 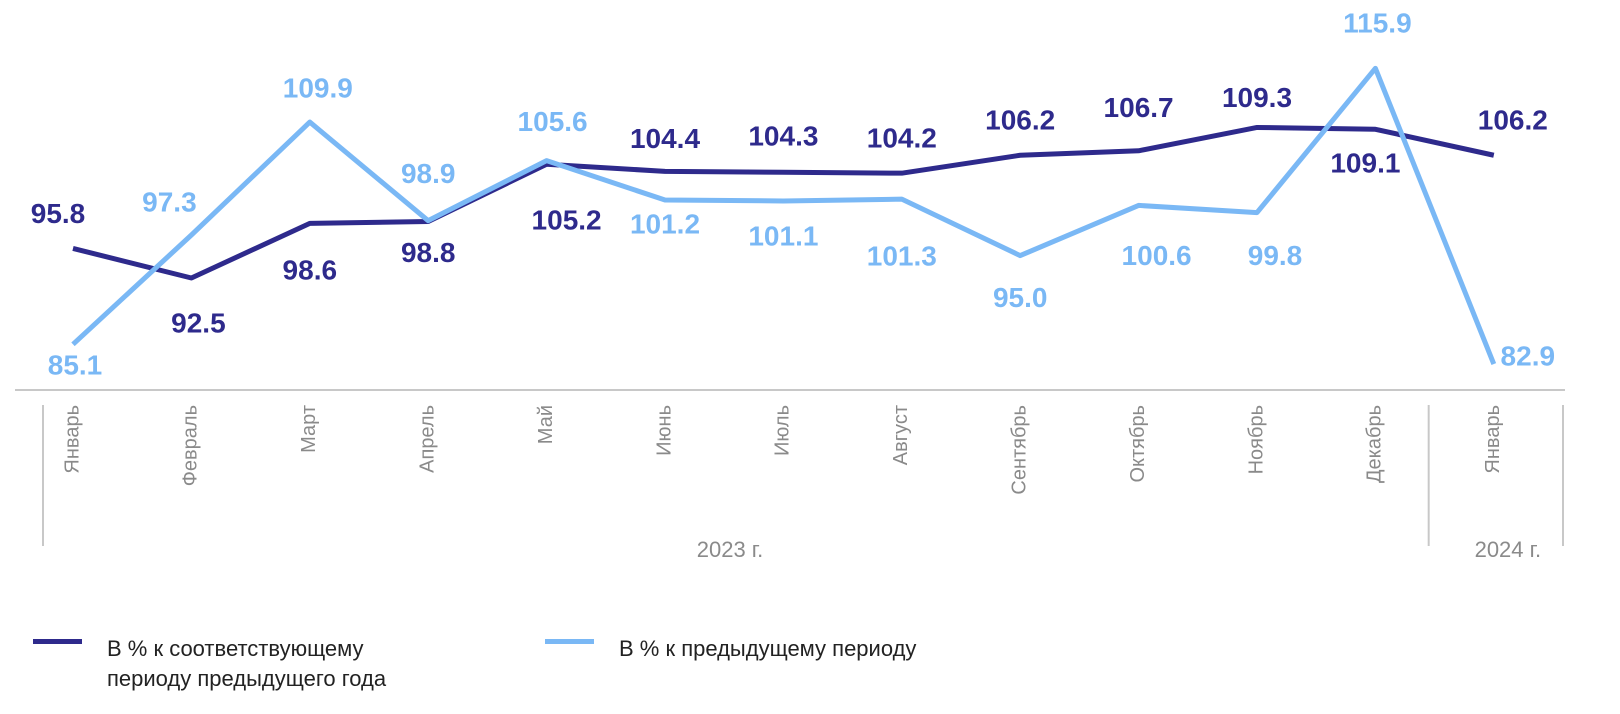 I want to click on x-tick-label: Октябрь, so click(x=1138, y=444).